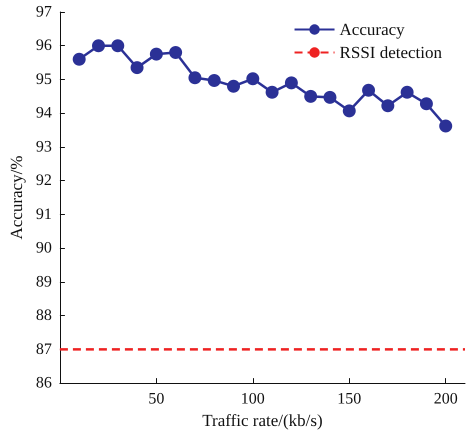 The image size is (467, 434). What do you see at coordinates (44, 383) in the screenshot?
I see `y-tick-label: 86` at bounding box center [44, 383].